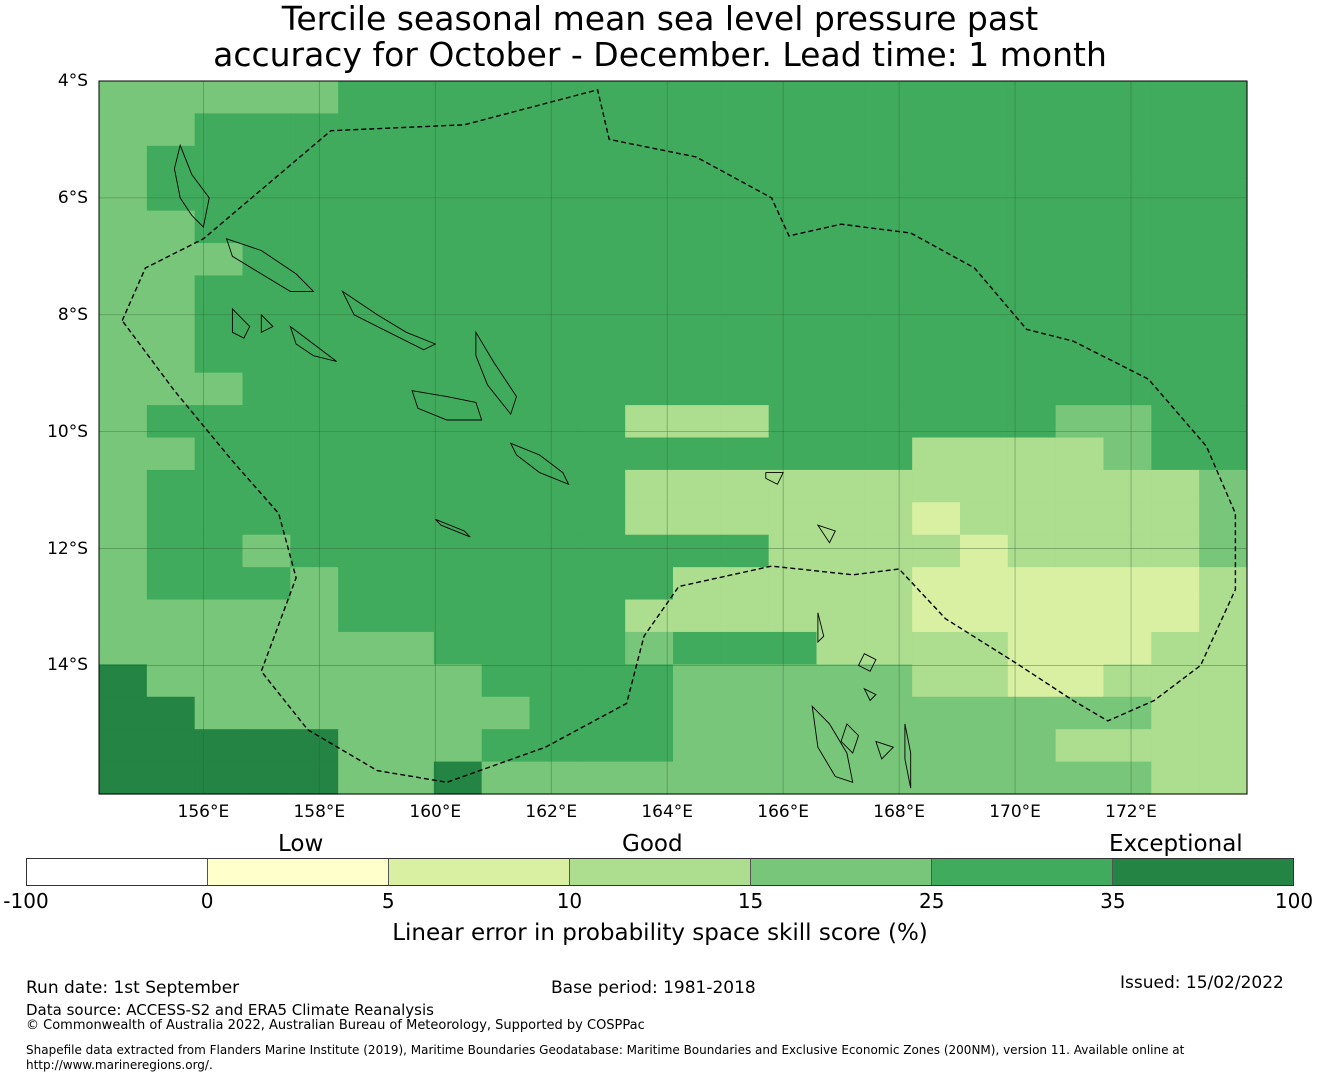 Image resolution: width=1320 pixels, height=1080 pixels. What do you see at coordinates (551, 812) in the screenshot?
I see `longitude-label: 162°E` at bounding box center [551, 812].